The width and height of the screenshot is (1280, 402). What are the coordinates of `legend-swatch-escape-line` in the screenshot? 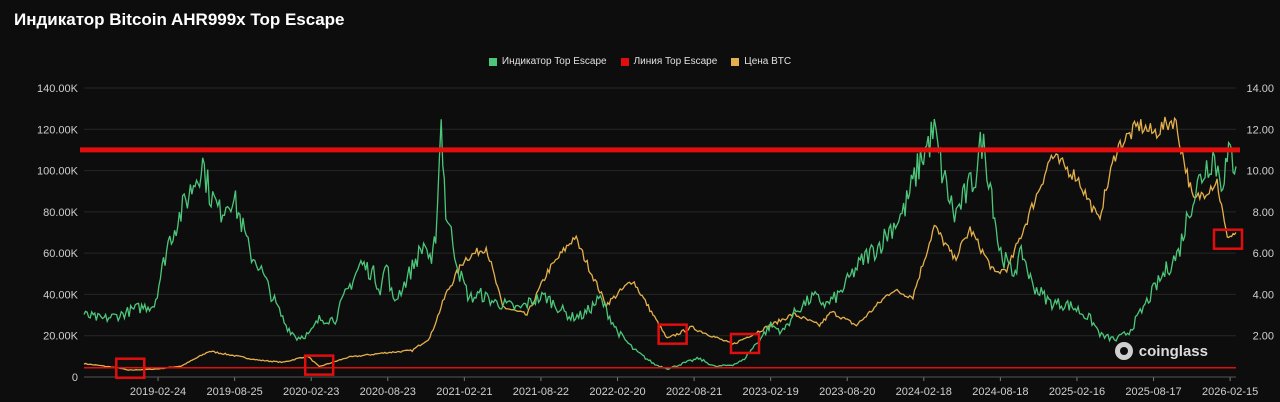 It's located at (624, 61).